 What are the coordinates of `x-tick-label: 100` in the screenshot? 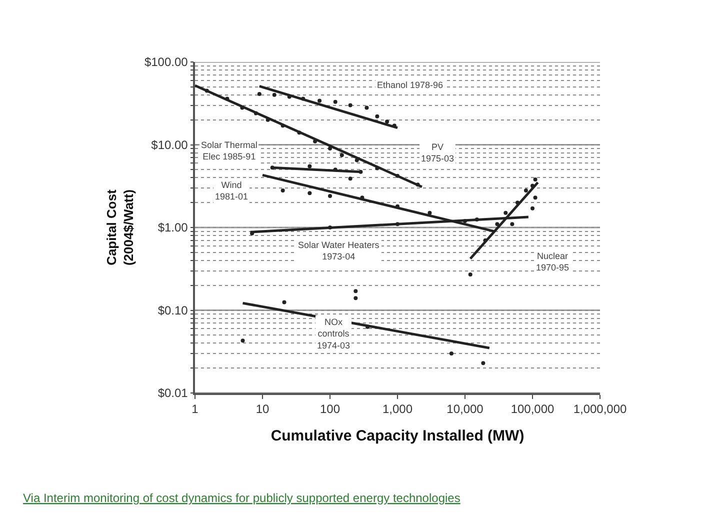 It's located at (330, 409).